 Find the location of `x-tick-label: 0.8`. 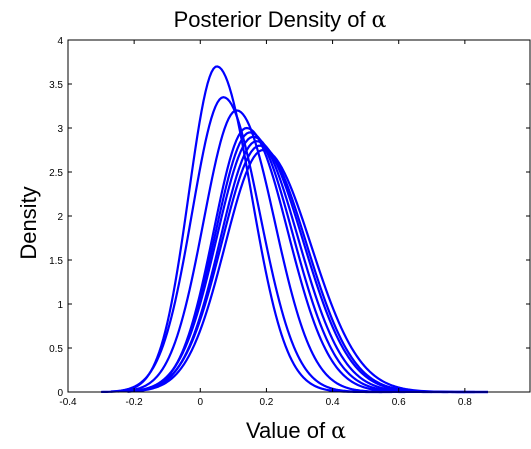

x-tick-label: 0.8 is located at coordinates (465, 402).